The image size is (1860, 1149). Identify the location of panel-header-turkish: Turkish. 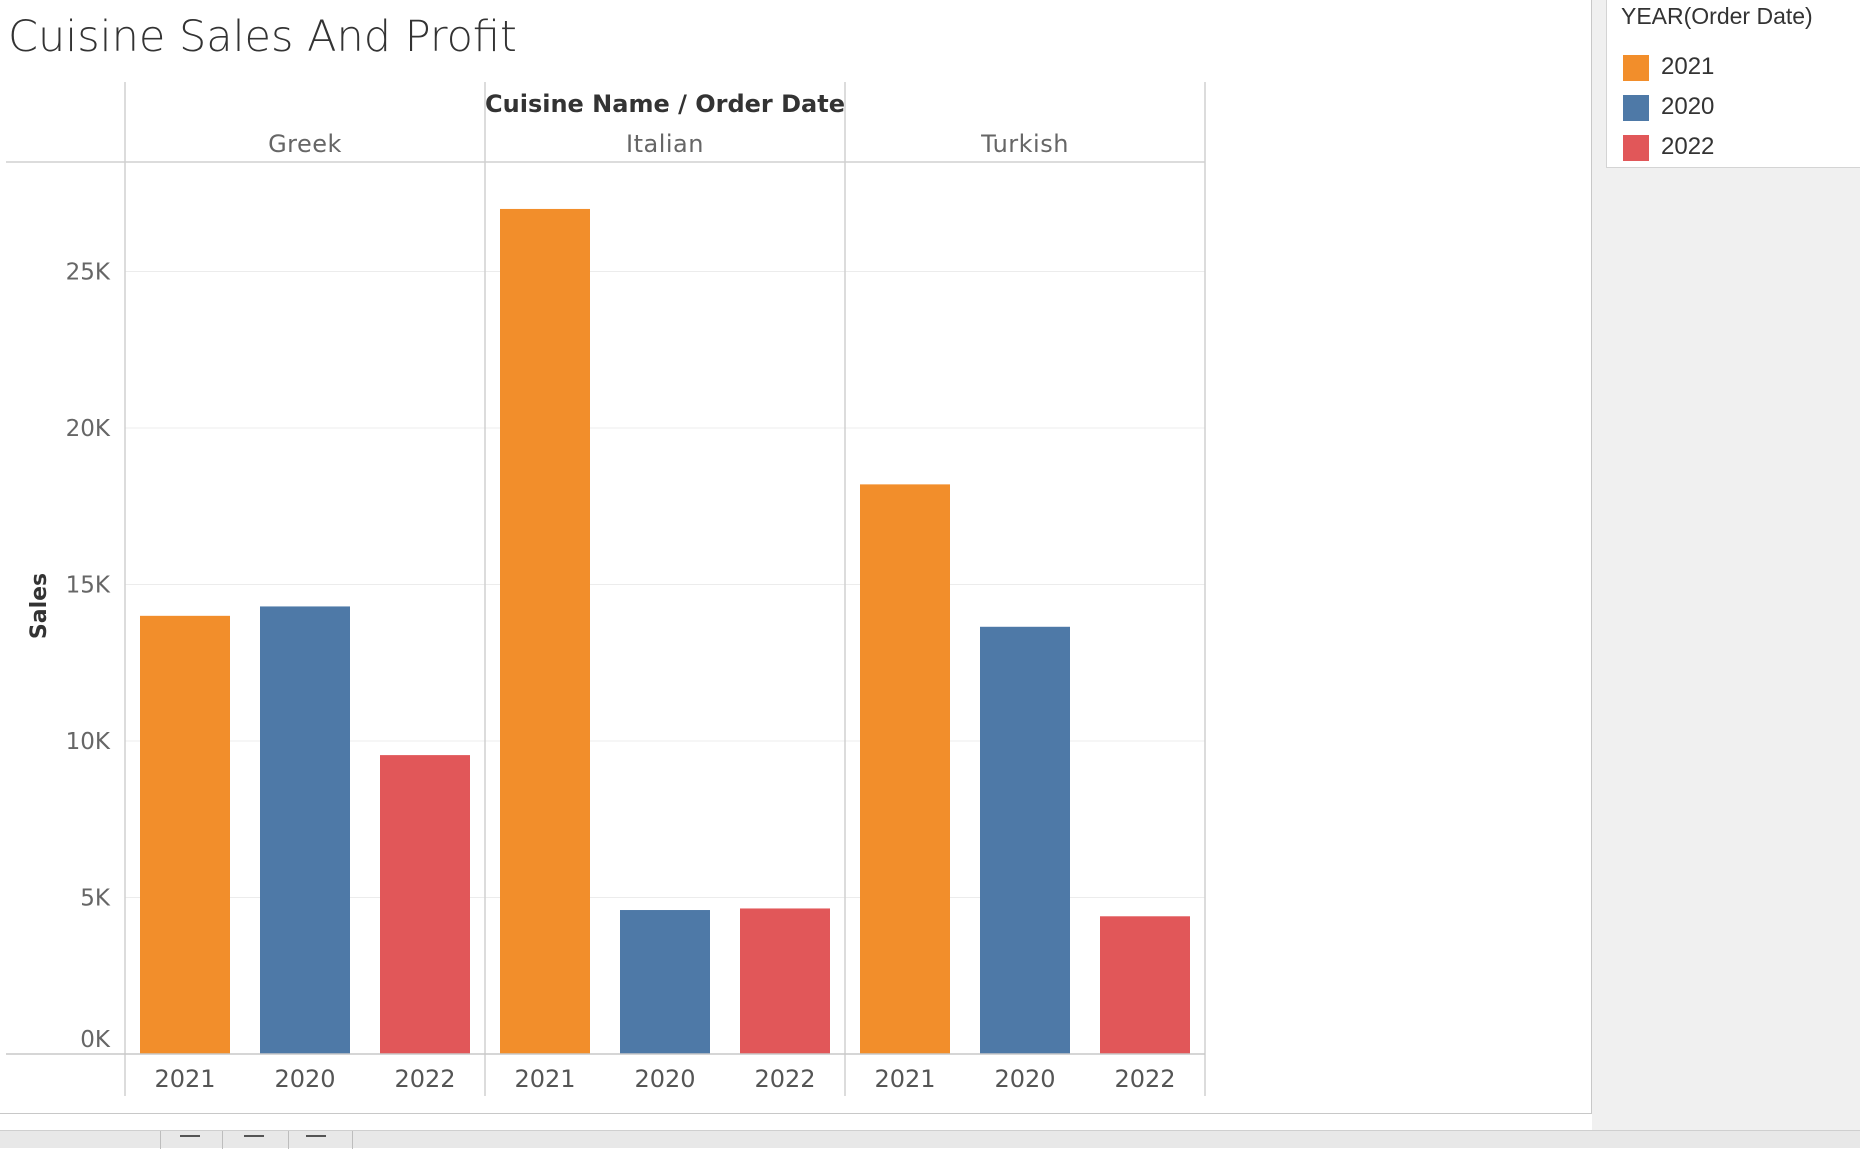
(1024, 144).